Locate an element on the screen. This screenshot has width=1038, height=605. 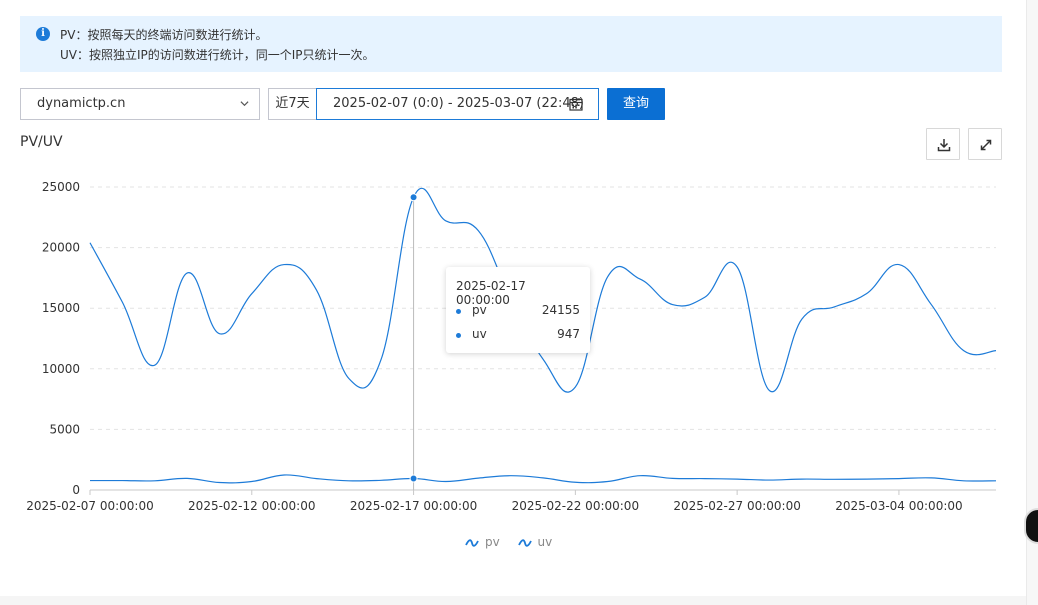
x-tick-label: 2025-02-27 00:00:00 is located at coordinates (736, 506).